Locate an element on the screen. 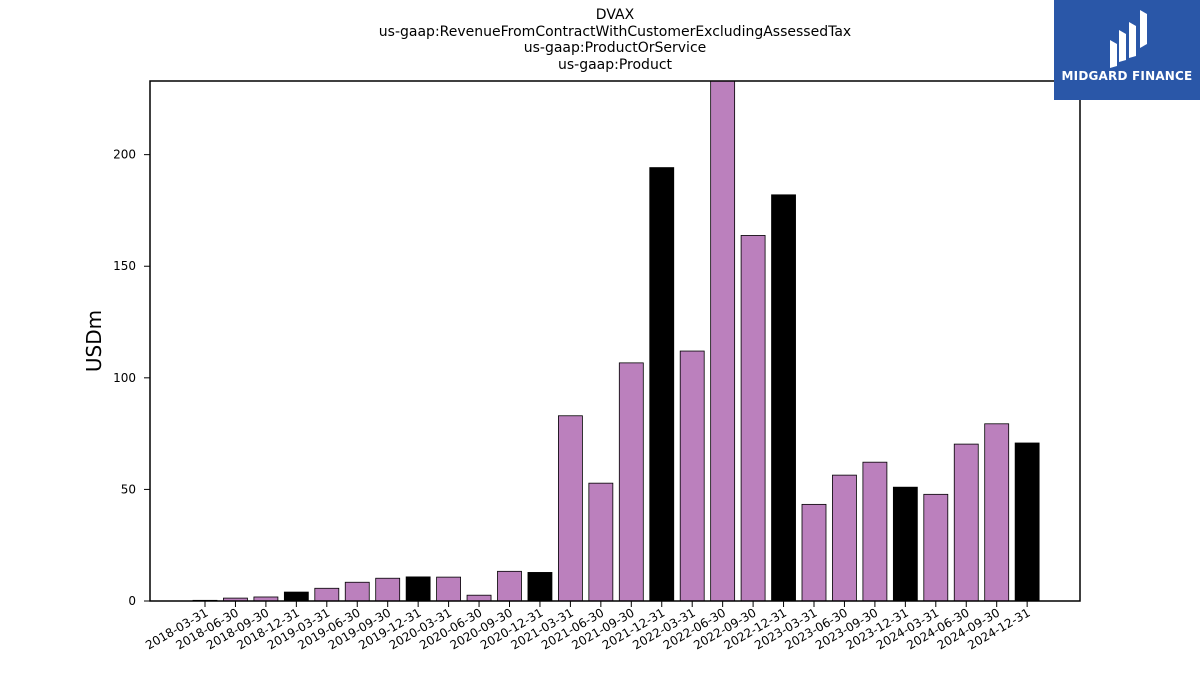 Image resolution: width=1200 pixels, height=675 pixels. y-tick-label: 100 is located at coordinates (124, 378).